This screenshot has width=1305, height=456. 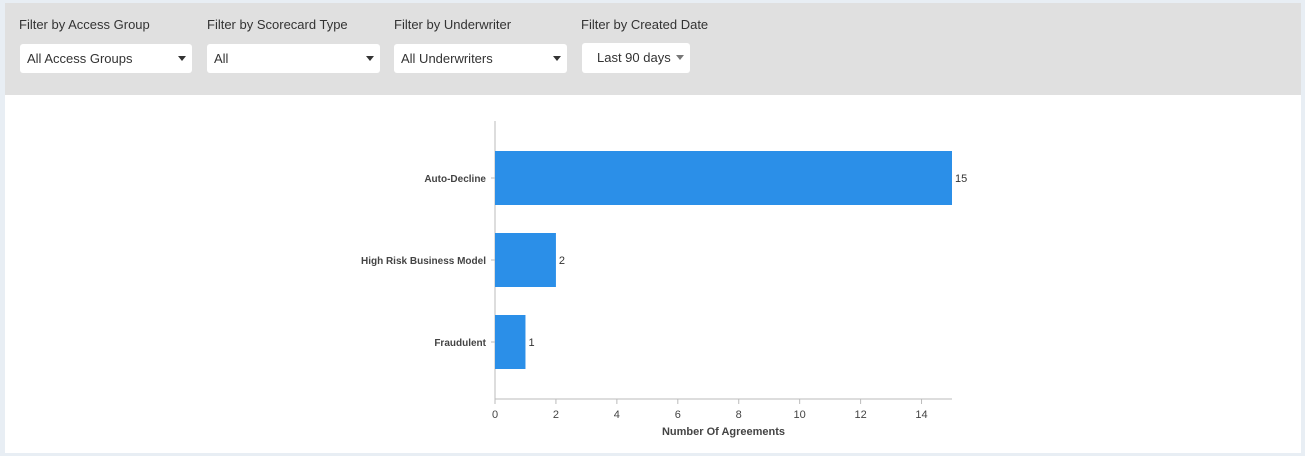 What do you see at coordinates (617, 415) in the screenshot?
I see `x-tick-label: 4` at bounding box center [617, 415].